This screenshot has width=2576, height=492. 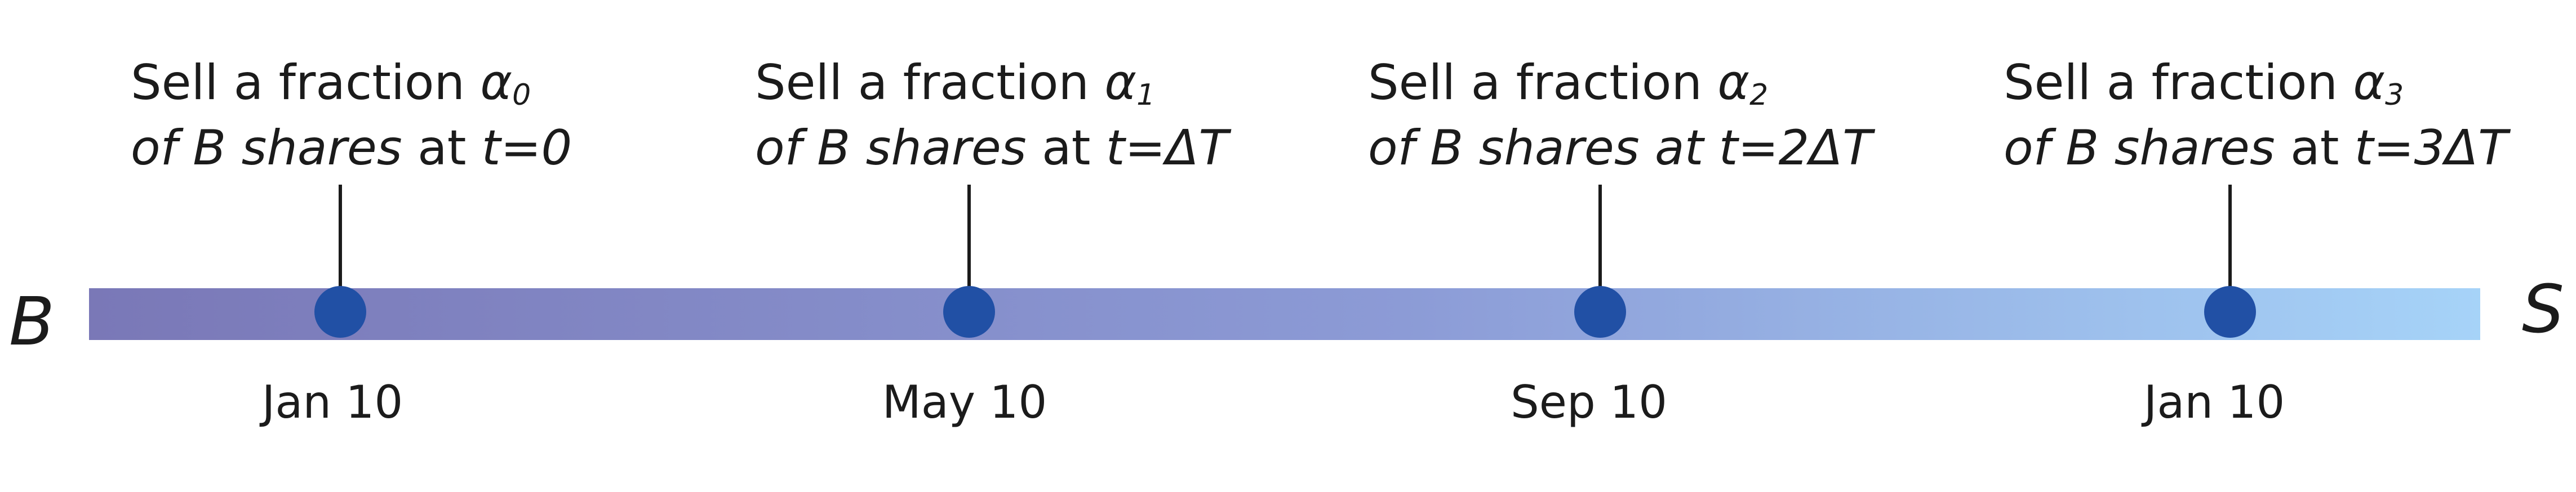 I want to click on event-annotation-line2: of B shares at t=3ΔT, so click(x=2257, y=148).